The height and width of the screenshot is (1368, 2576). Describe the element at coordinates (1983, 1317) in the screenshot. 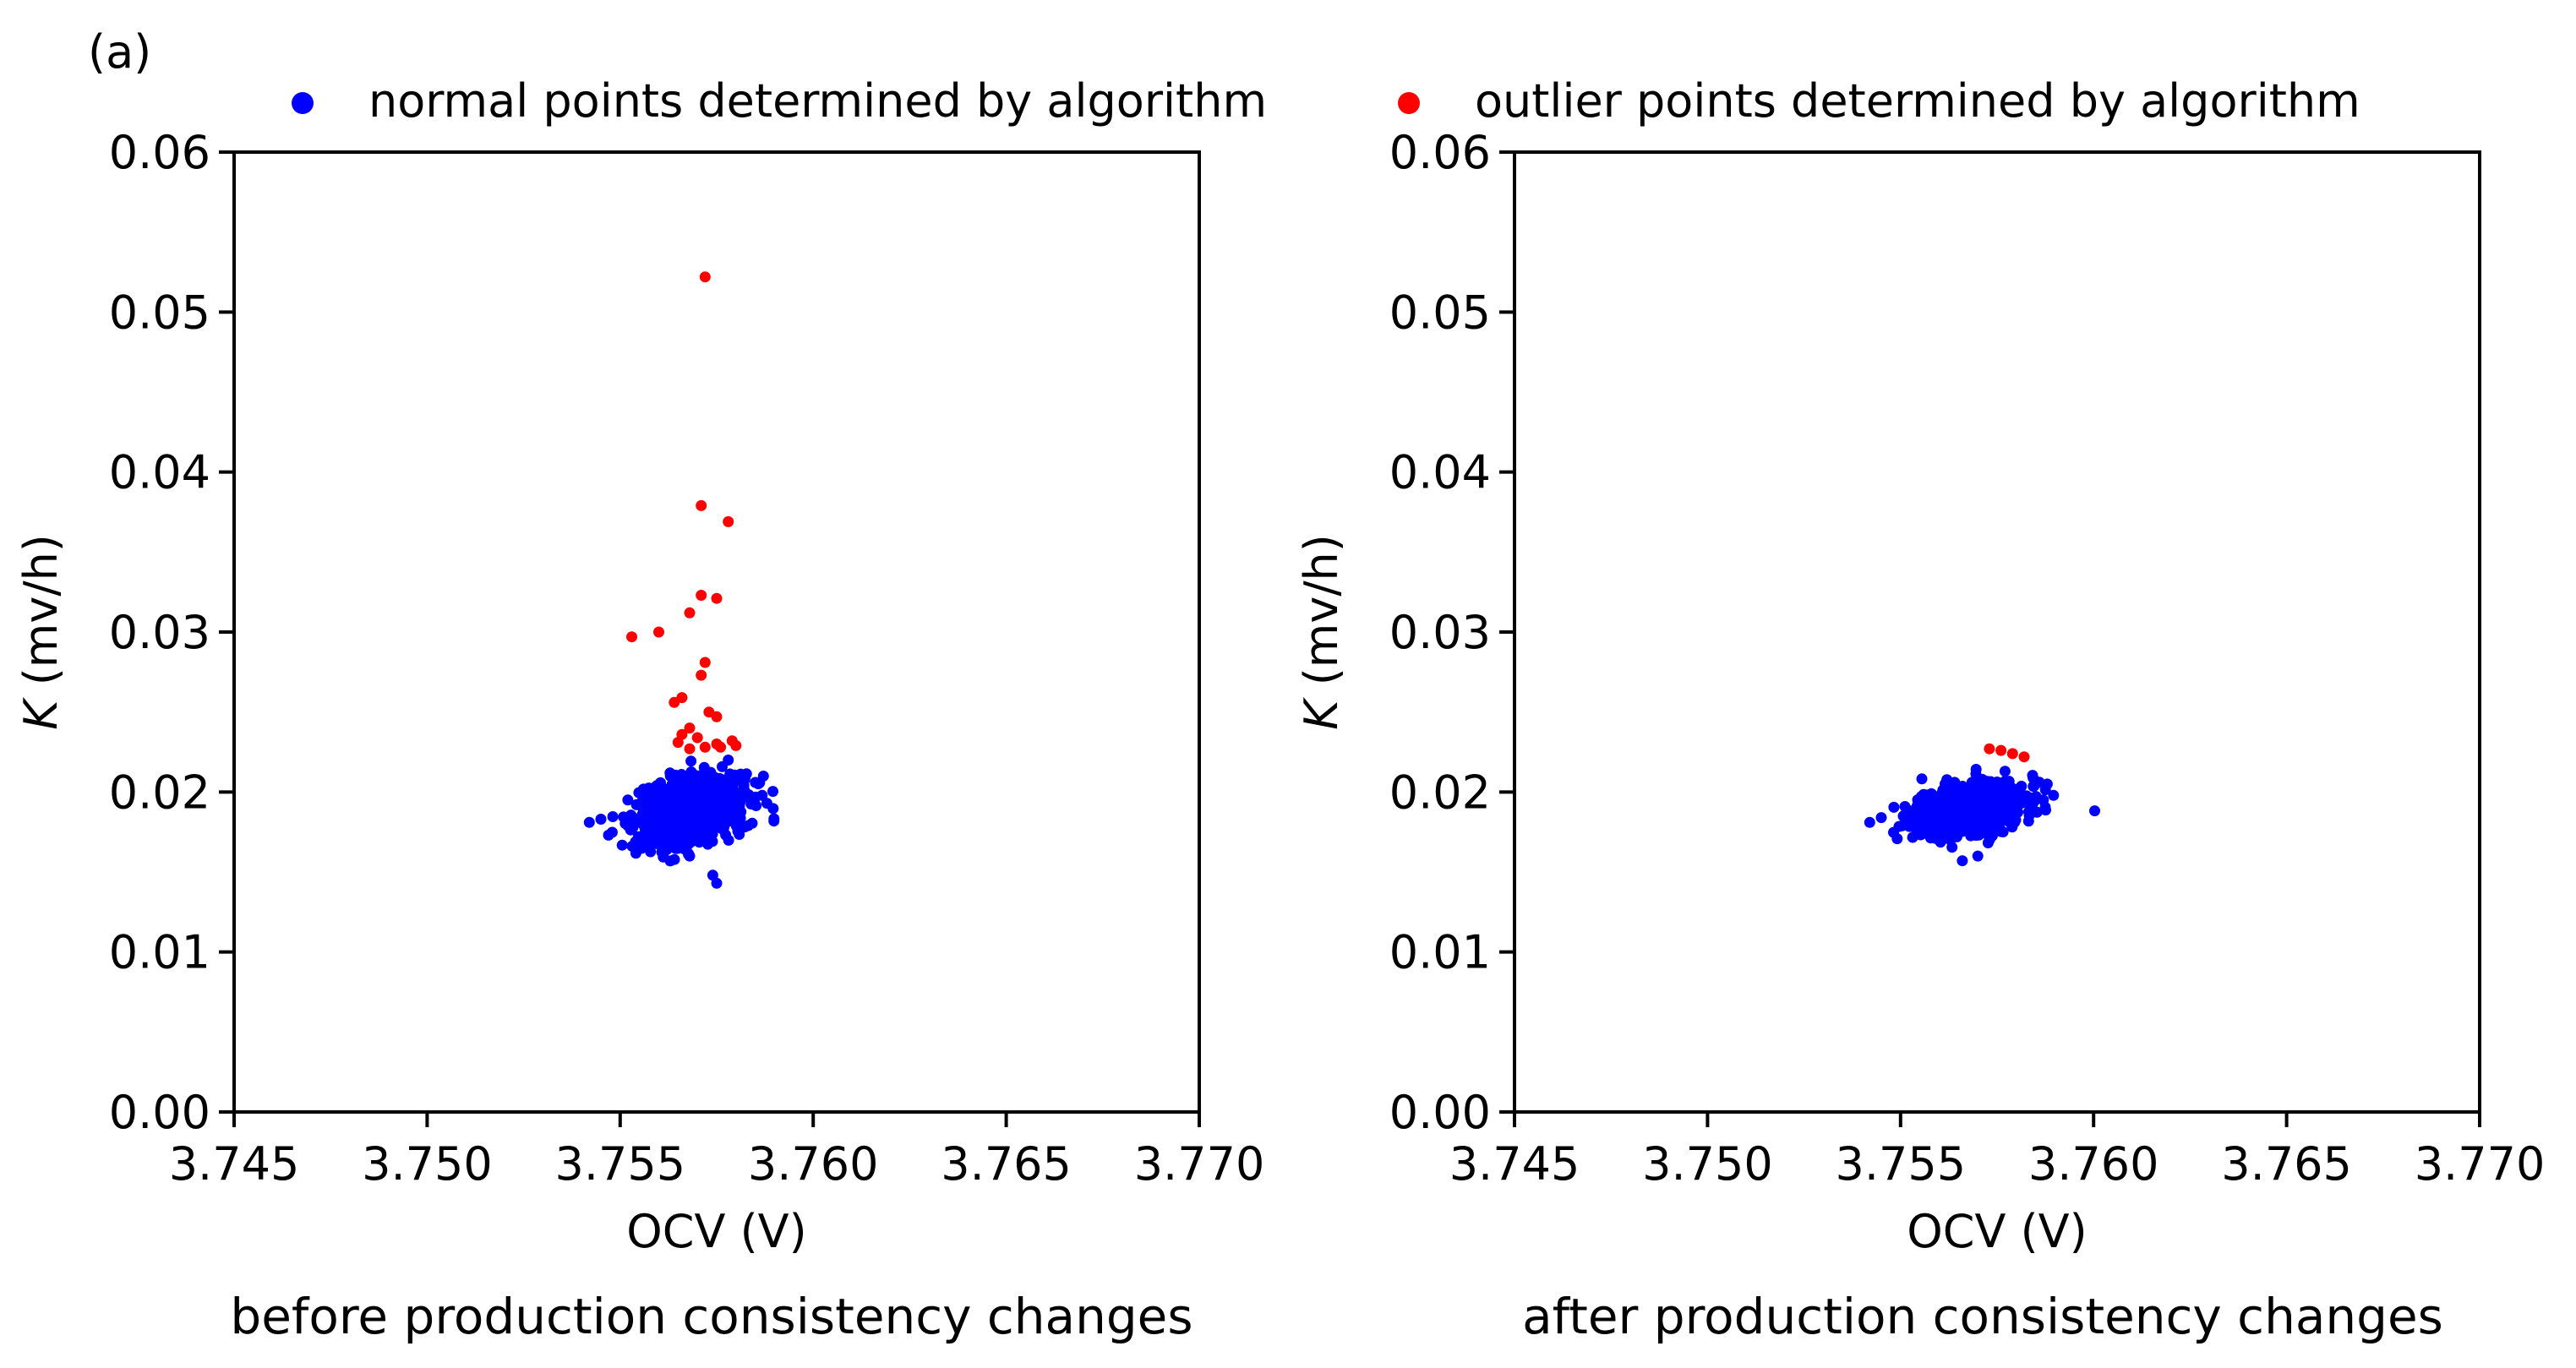

I see `caption-after: after production consistency changes` at that location.